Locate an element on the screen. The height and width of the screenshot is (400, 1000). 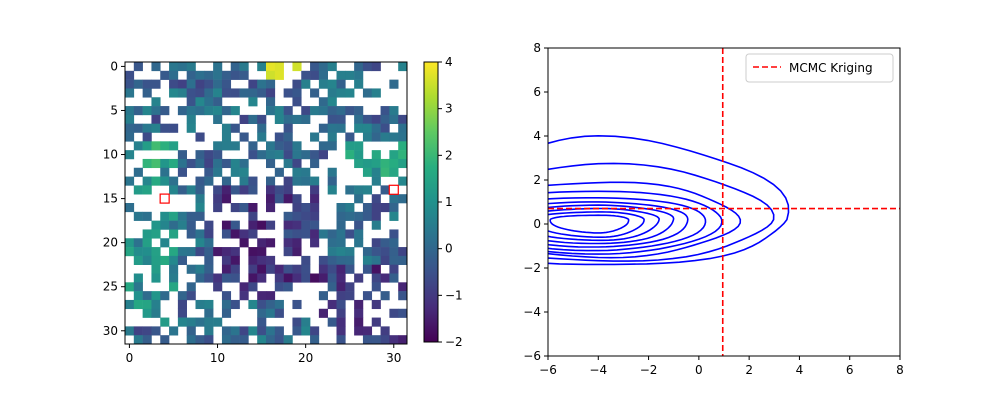
y-tick-label: 25 is located at coordinates (110, 287).